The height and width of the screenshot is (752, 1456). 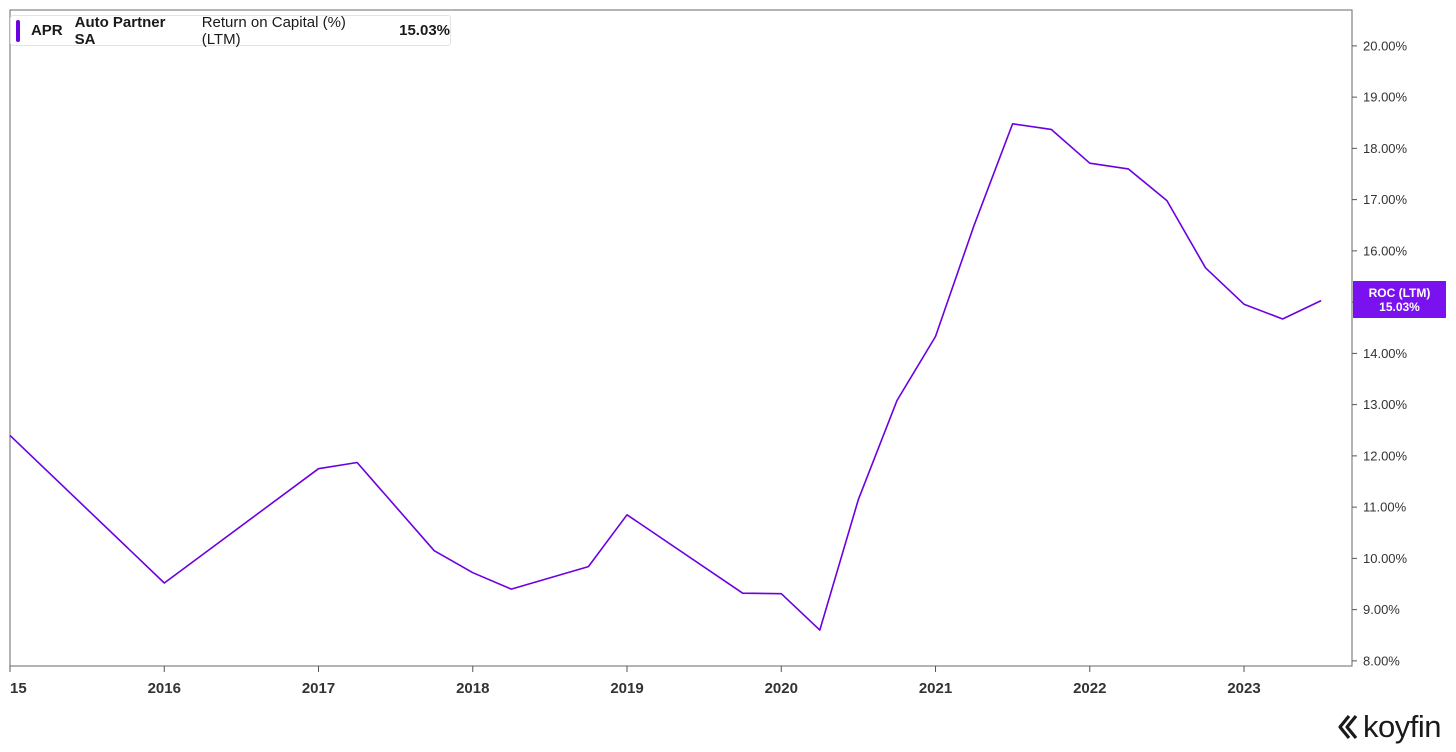 What do you see at coordinates (1089, 688) in the screenshot?
I see `x-tick-label: 2022` at bounding box center [1089, 688].